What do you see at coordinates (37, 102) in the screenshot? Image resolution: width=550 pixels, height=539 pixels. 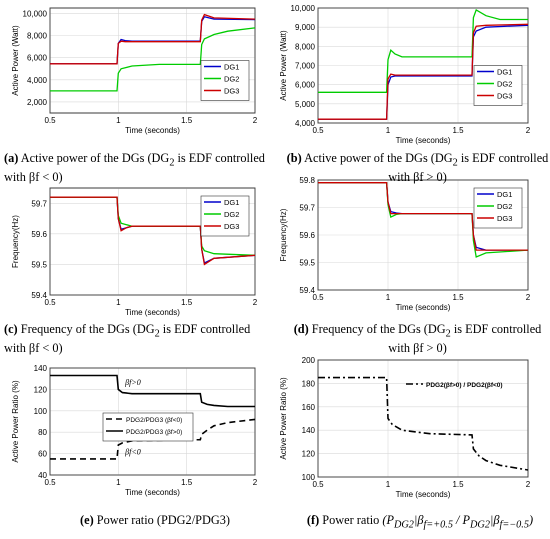 I see `y-tick-label: 2,000` at bounding box center [37, 102].